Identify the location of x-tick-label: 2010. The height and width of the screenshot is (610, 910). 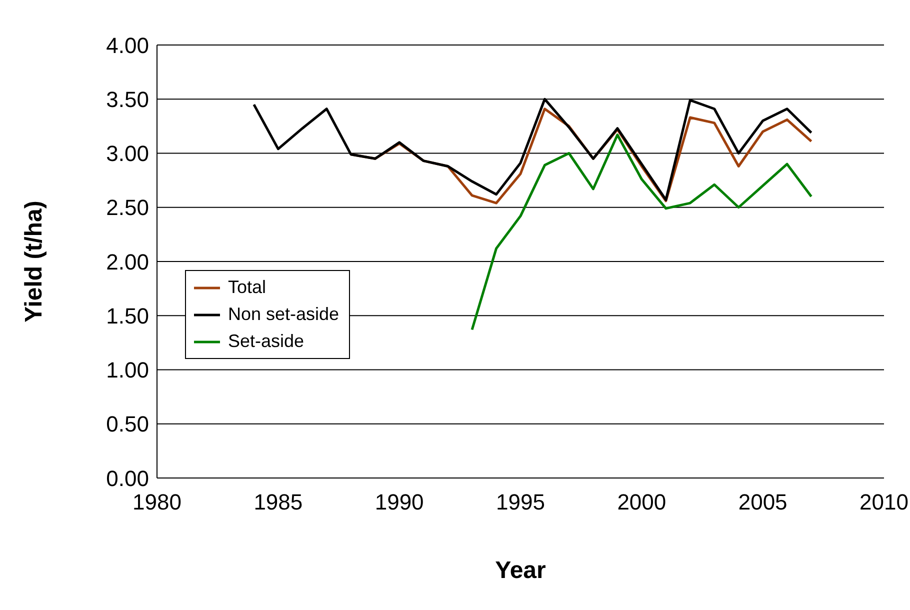
(884, 502).